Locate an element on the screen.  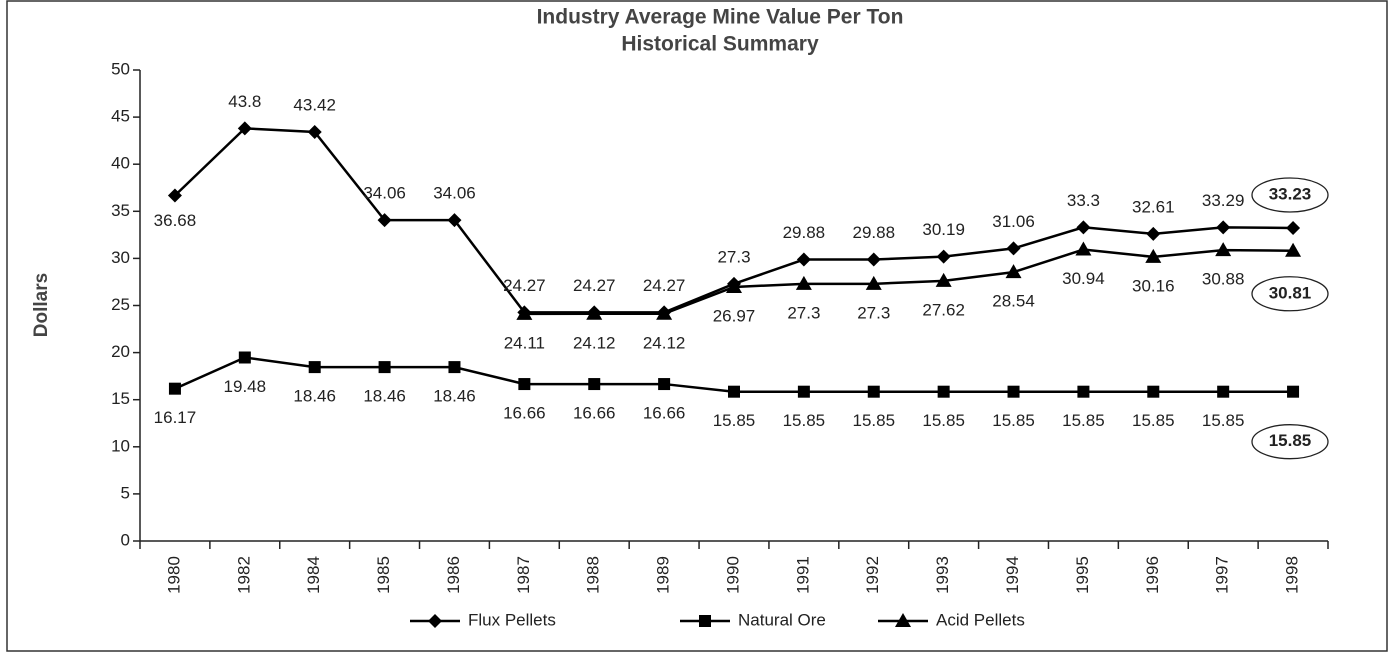
x-tick-label: 1988 is located at coordinates (593, 575).